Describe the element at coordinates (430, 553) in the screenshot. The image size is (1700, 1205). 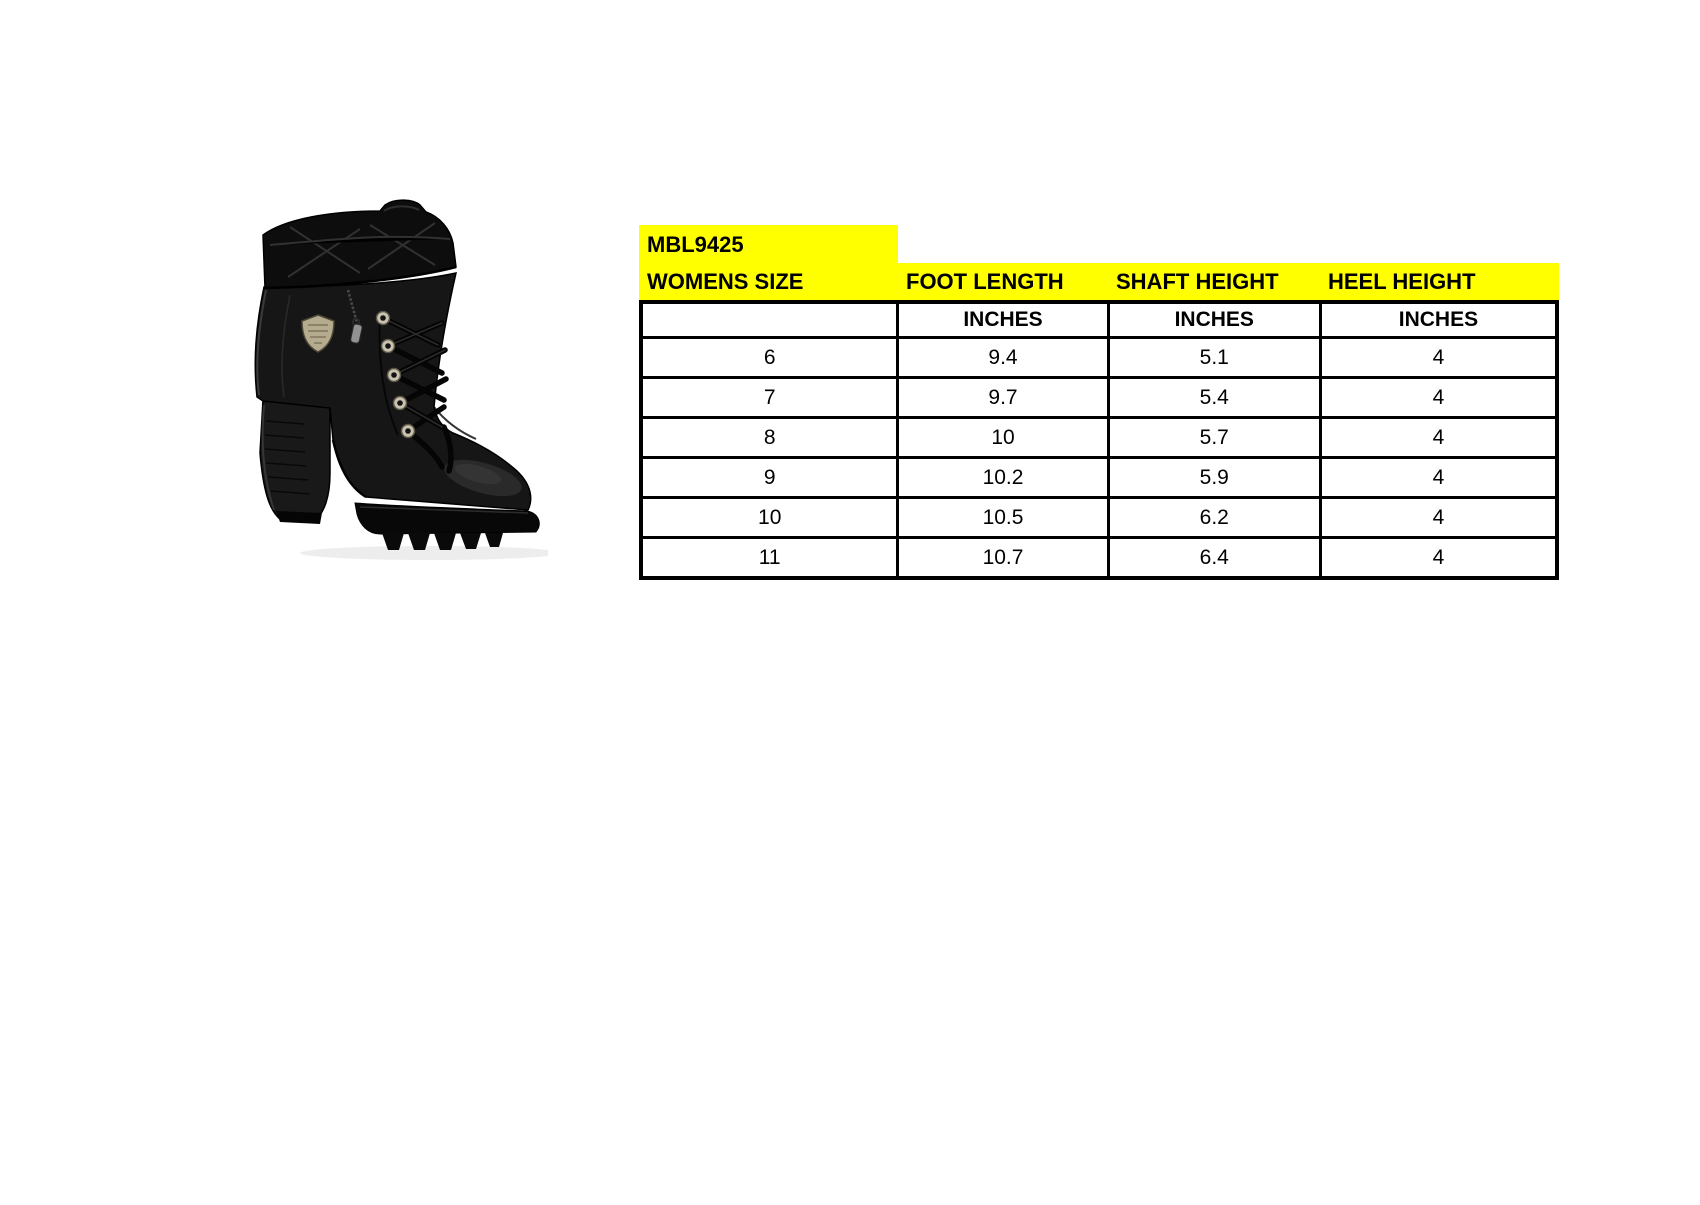
I see `shadow` at that location.